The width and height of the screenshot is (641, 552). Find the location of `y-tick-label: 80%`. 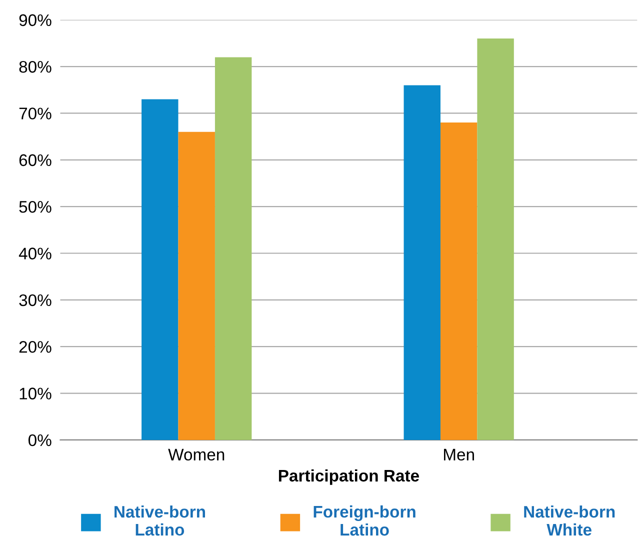

y-tick-label: 80% is located at coordinates (35, 66).